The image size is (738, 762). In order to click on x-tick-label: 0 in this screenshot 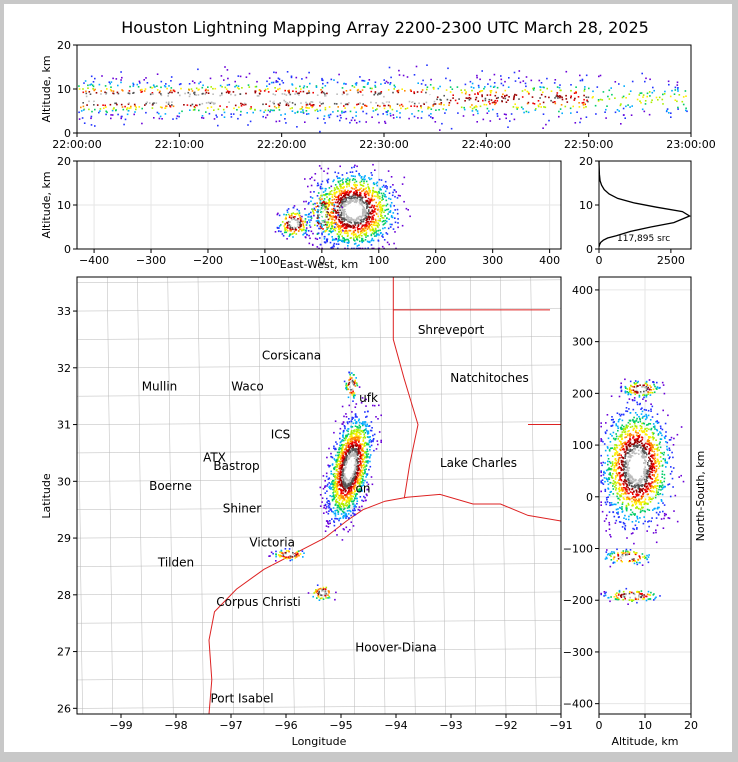, I will do `click(599, 260)`.